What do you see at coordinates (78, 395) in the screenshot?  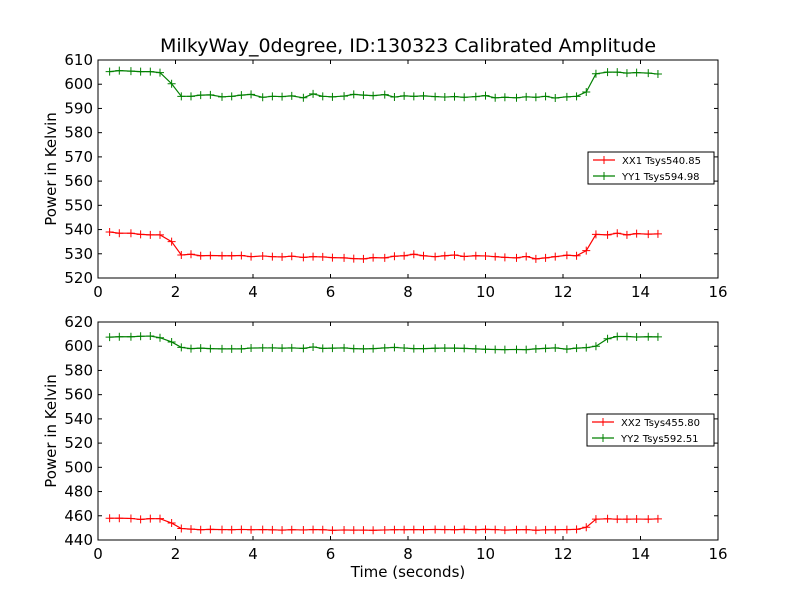 I see `chart2-y-tick-label: 560` at bounding box center [78, 395].